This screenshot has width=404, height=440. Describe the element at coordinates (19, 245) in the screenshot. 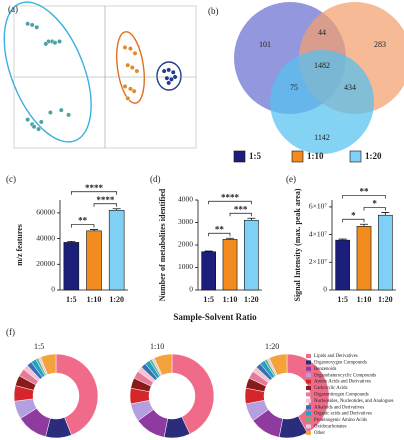

I see `y-axis-title: m/z features` at that location.